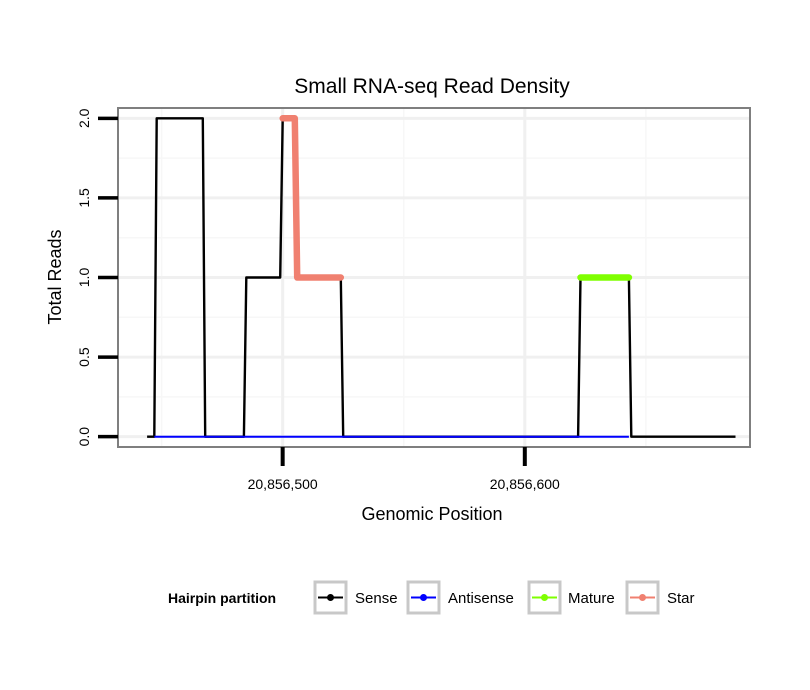  I want to click on y-tick-label: 0.5, so click(84, 357).